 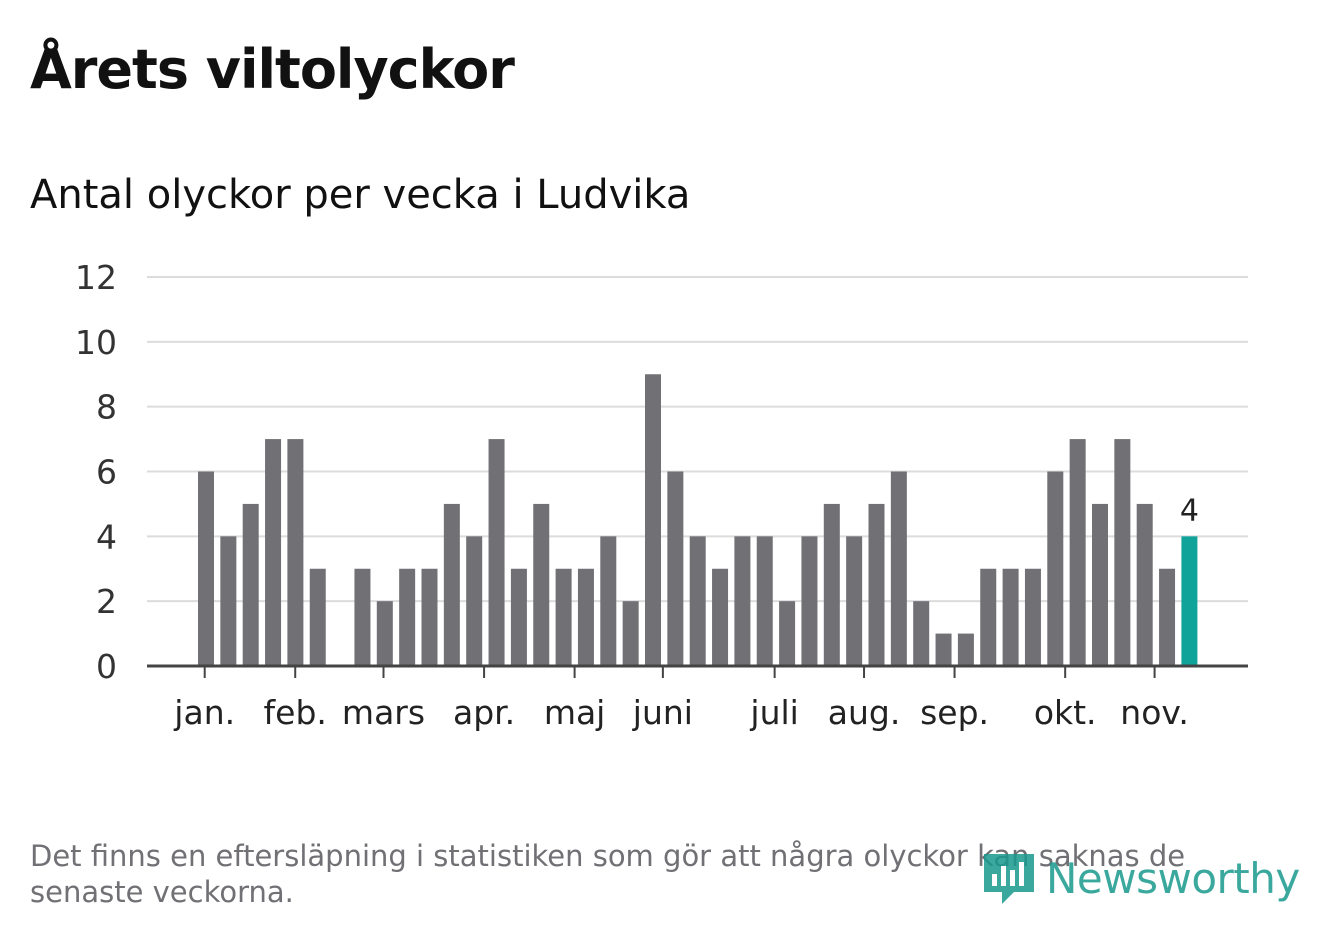 What do you see at coordinates (272, 69) in the screenshot?
I see `chart-title: Årets viltolyckor` at bounding box center [272, 69].